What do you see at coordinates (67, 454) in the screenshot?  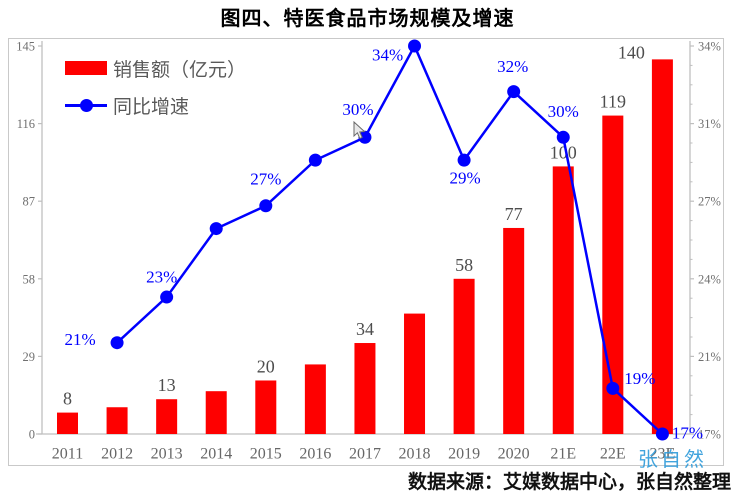 I see `x-axis-label: 2011` at bounding box center [67, 454].